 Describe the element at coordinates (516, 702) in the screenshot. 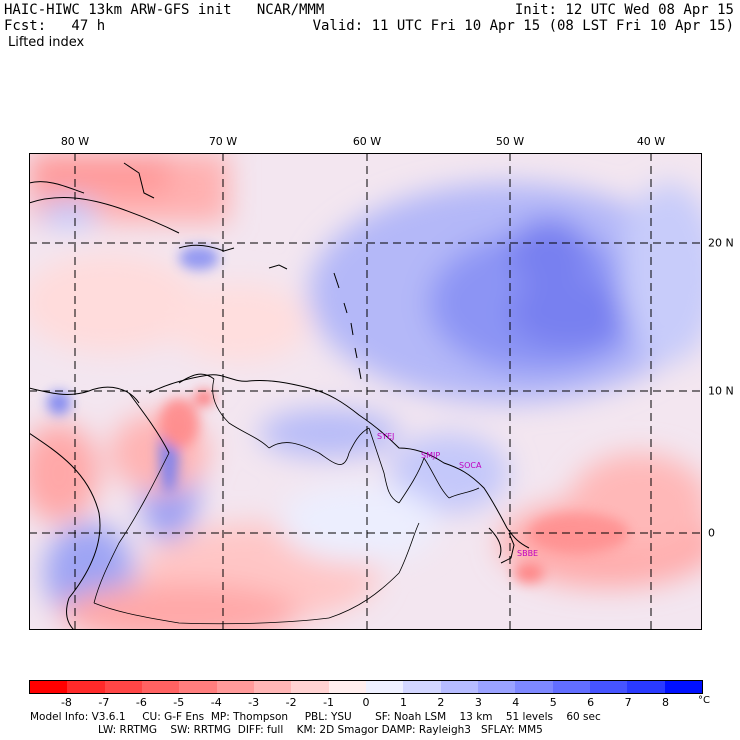

I see `colorbar-tick-label: 4` at that location.